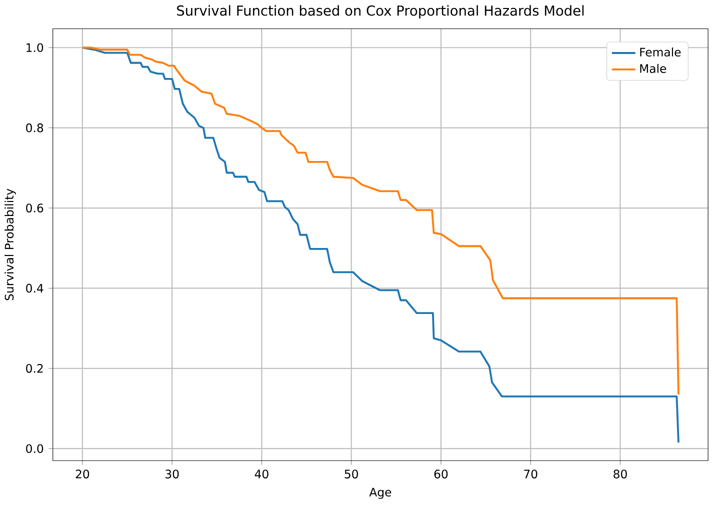 The width and height of the screenshot is (716, 508). What do you see at coordinates (34, 368) in the screenshot?
I see `y-tick-label: 0.2` at bounding box center [34, 368].